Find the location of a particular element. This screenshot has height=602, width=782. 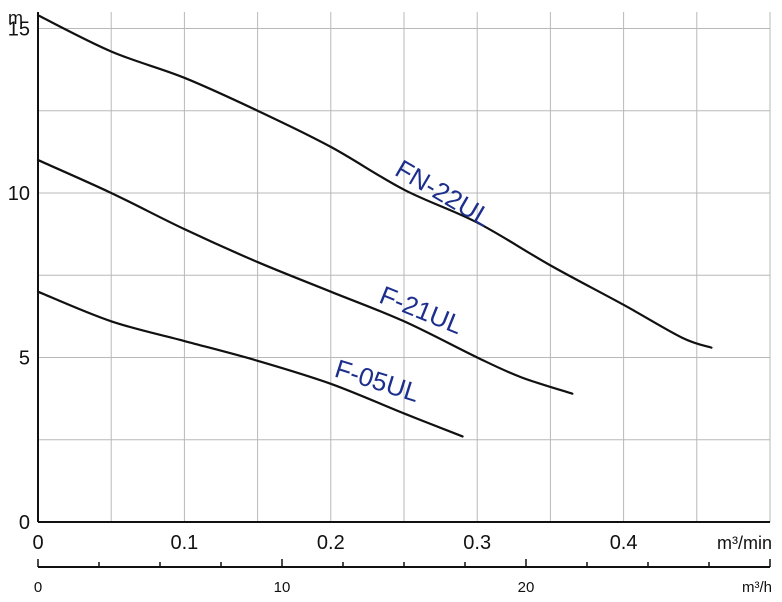

series-line-f-05ul is located at coordinates (250, 364).